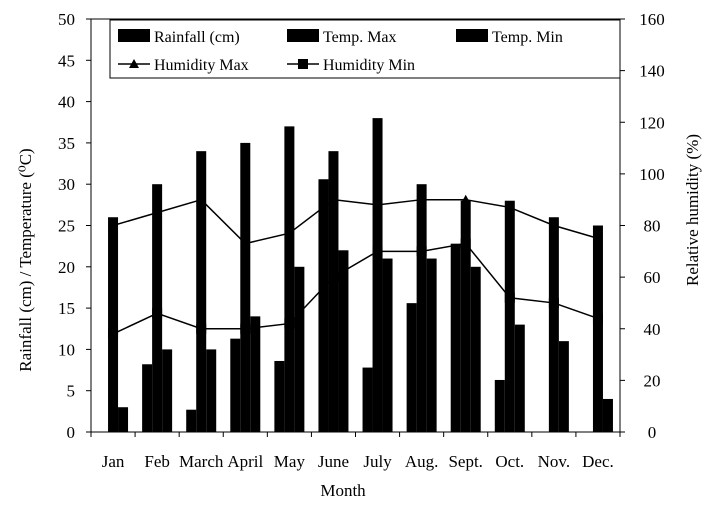 This screenshot has width=720, height=519. I want to click on legend-box, so click(365, 49).